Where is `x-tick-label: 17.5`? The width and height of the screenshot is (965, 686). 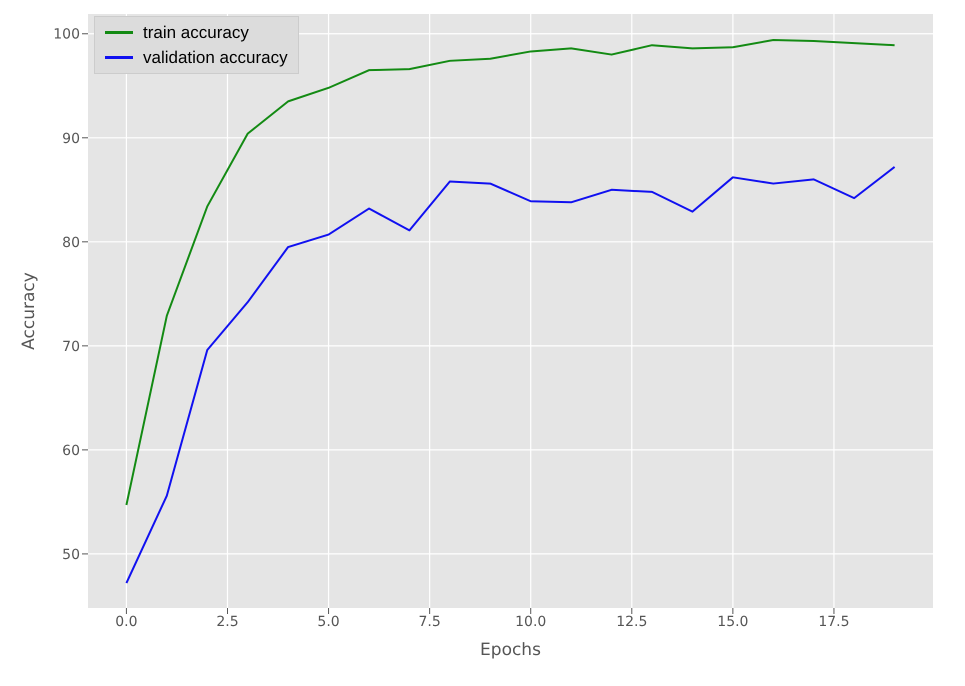 x-tick-label: 17.5 is located at coordinates (834, 622).